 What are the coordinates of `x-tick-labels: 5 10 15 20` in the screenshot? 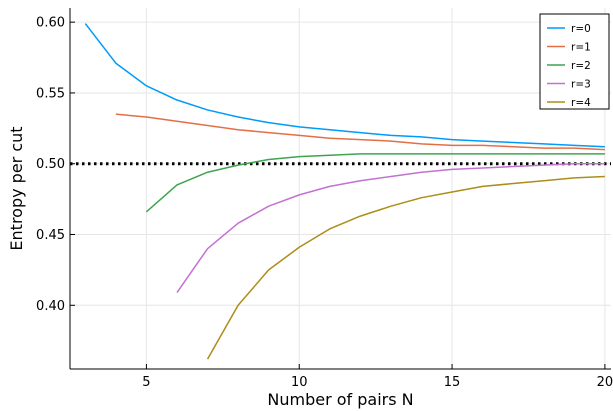 It's located at (377, 382).